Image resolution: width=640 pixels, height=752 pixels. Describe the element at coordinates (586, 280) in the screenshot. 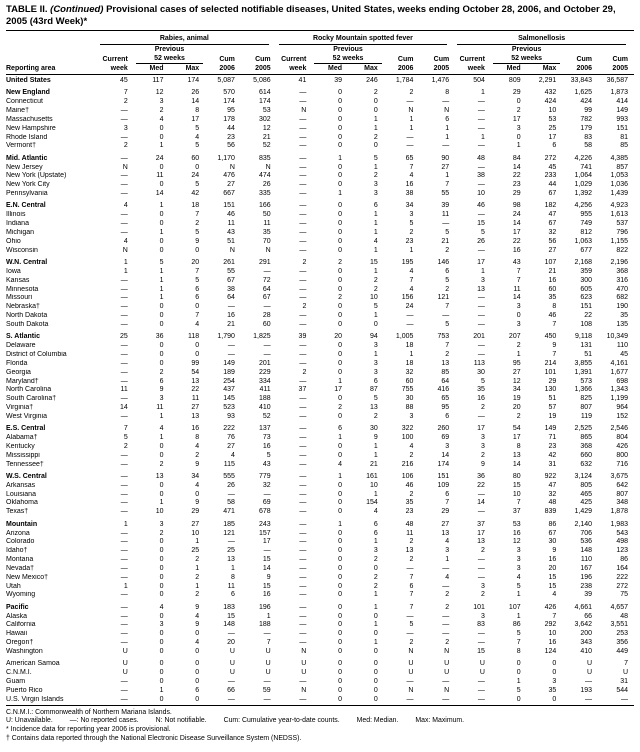

I see `value-cell: 300` at that location.